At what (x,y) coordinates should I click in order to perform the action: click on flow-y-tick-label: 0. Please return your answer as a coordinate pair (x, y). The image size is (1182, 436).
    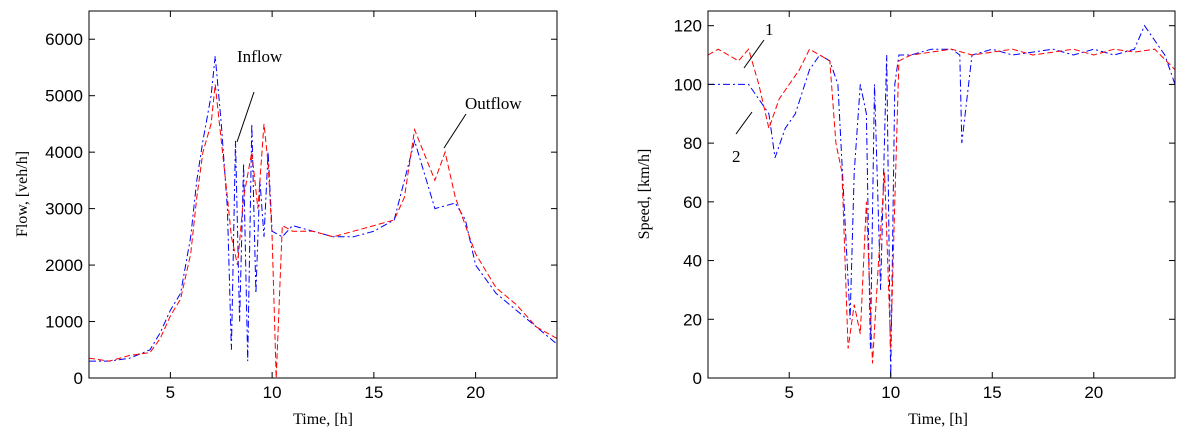
    Looking at the image, I should click on (78, 378).